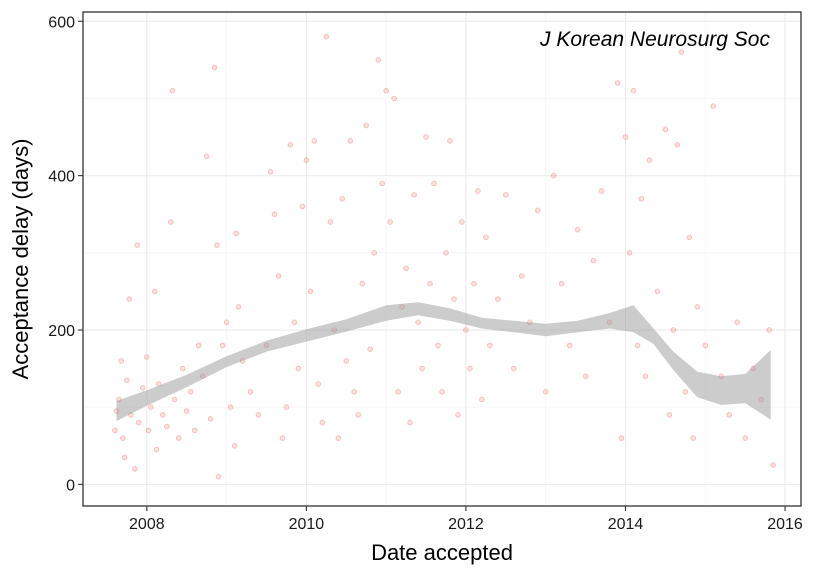 This screenshot has width=825, height=570. Describe the element at coordinates (70, 485) in the screenshot. I see `y-tick-label: 0` at that location.